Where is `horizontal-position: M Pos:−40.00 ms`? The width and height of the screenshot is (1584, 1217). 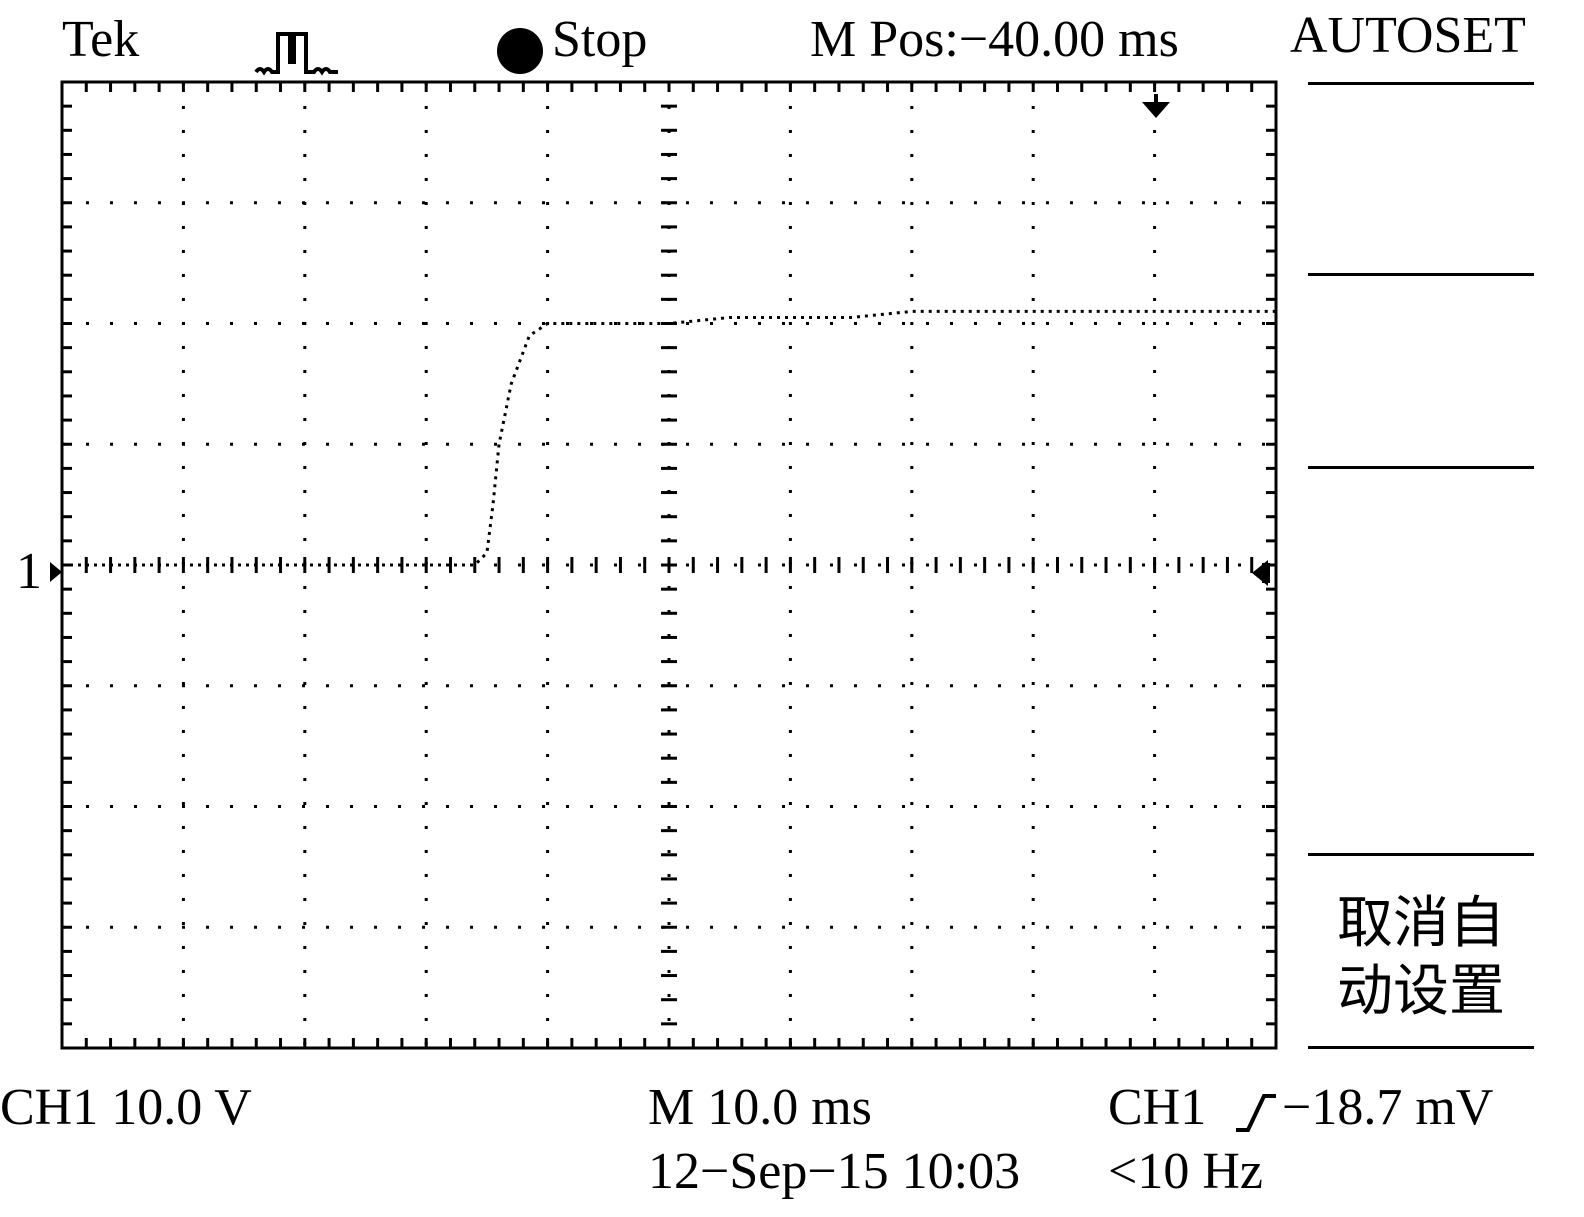
horizontal-position: M Pos:−40.00 ms is located at coordinates (994, 39).